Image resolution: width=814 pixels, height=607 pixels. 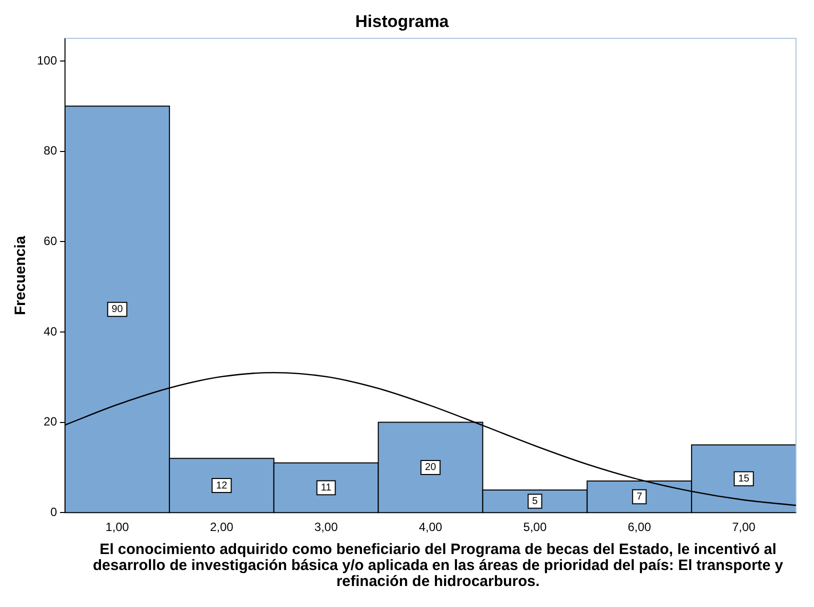 I want to click on data-label: 11, so click(x=326, y=488).